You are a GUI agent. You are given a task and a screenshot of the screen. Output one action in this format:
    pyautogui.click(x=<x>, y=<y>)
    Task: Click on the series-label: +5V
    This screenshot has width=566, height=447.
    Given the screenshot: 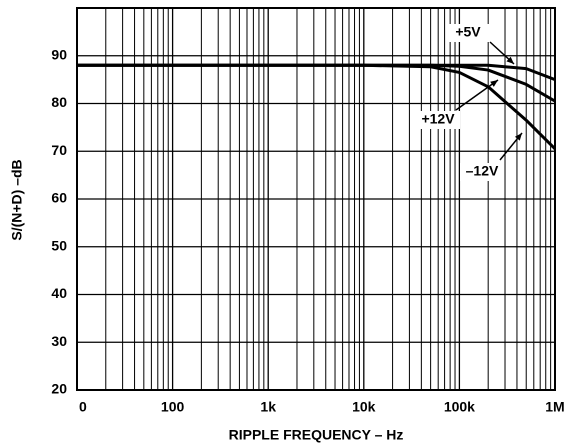 What is the action you would take?
    pyautogui.click(x=468, y=32)
    